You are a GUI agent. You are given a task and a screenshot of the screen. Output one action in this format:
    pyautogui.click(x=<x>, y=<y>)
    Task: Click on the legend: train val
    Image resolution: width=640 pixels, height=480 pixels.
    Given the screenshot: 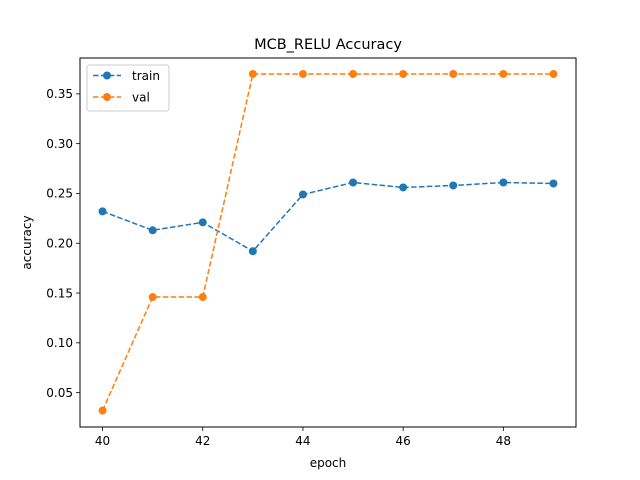 What is the action you would take?
    pyautogui.click(x=128, y=88)
    